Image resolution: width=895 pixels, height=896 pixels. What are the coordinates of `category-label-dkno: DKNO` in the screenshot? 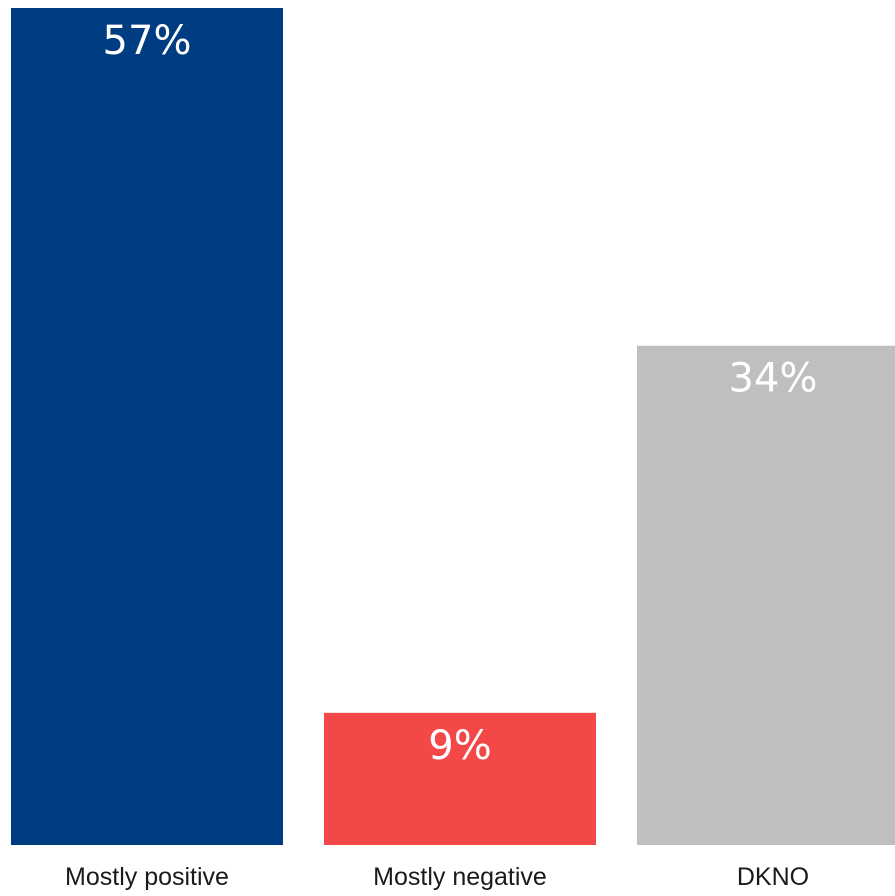 It's located at (773, 877).